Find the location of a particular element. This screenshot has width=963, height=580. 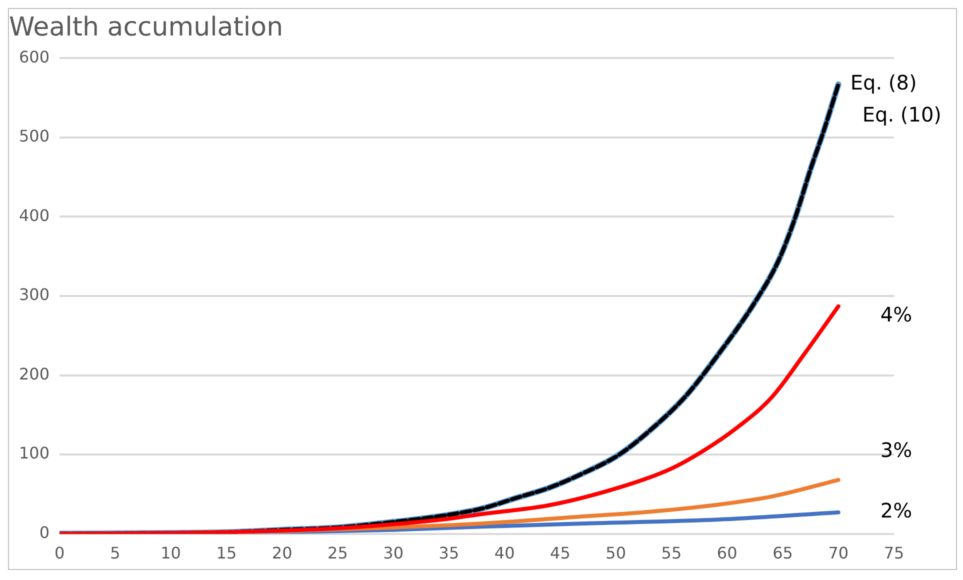

x-tick-label: 65 is located at coordinates (782, 553).